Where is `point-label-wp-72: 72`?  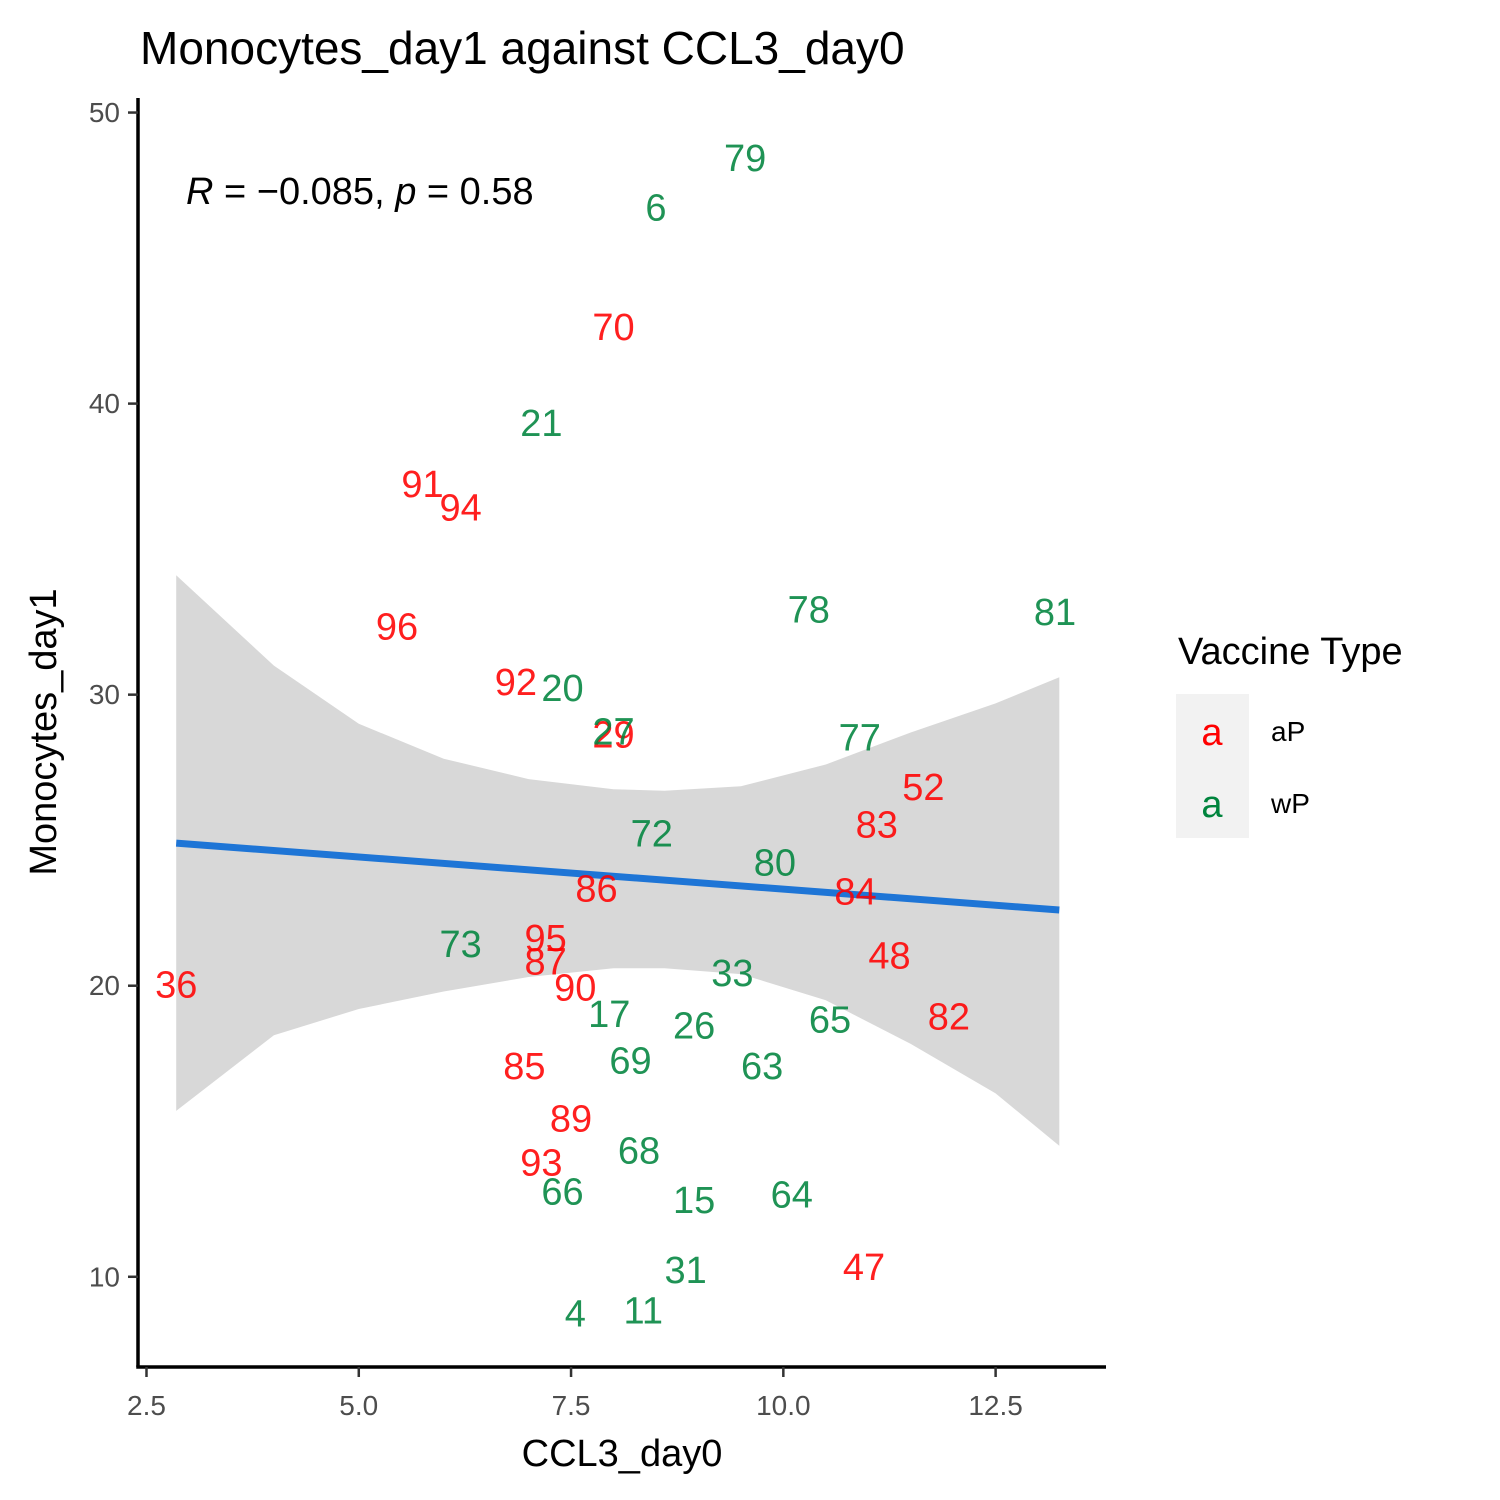 point-label-wp-72: 72 is located at coordinates (652, 834).